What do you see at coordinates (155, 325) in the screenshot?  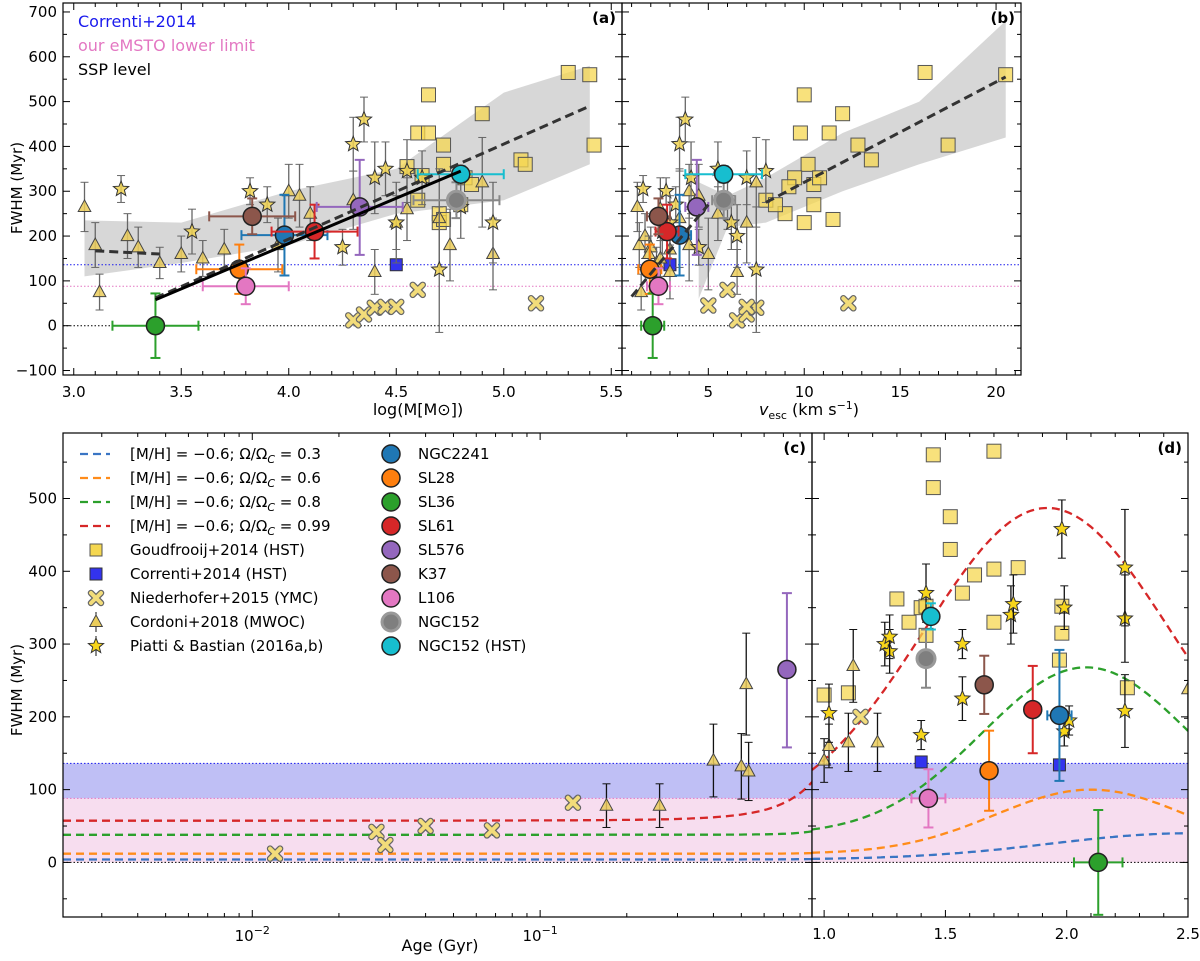 I see `sl36-marker` at bounding box center [155, 325].